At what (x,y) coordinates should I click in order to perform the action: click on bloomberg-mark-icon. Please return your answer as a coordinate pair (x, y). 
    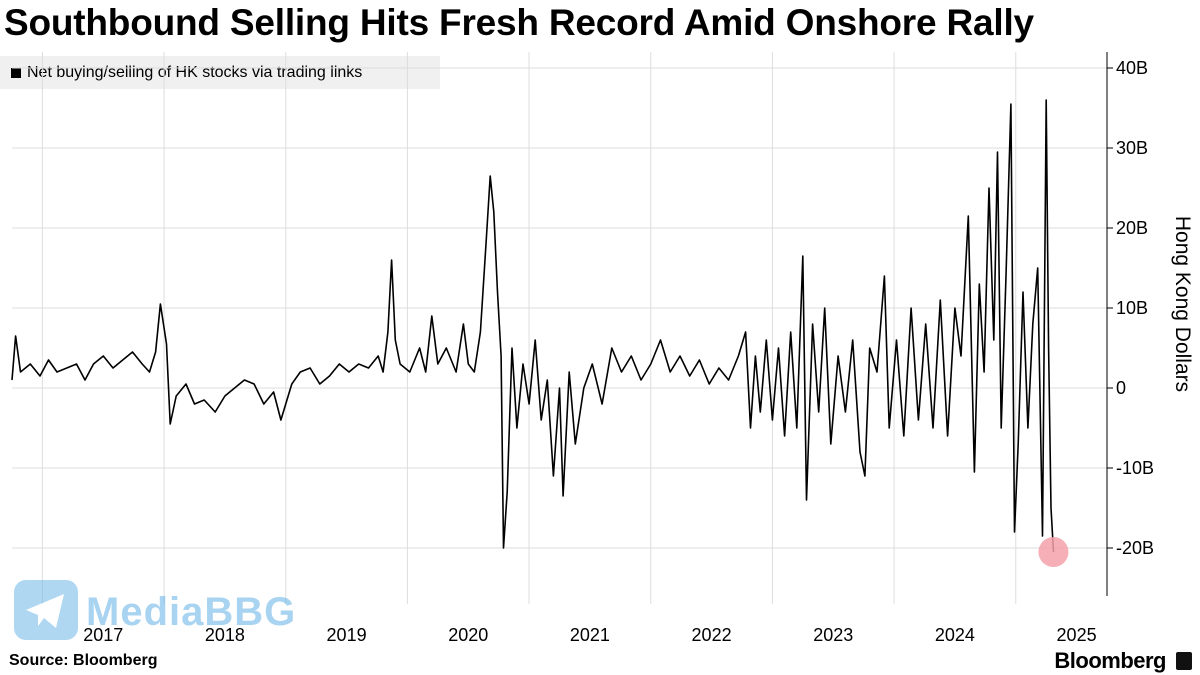
    Looking at the image, I should click on (1184, 661).